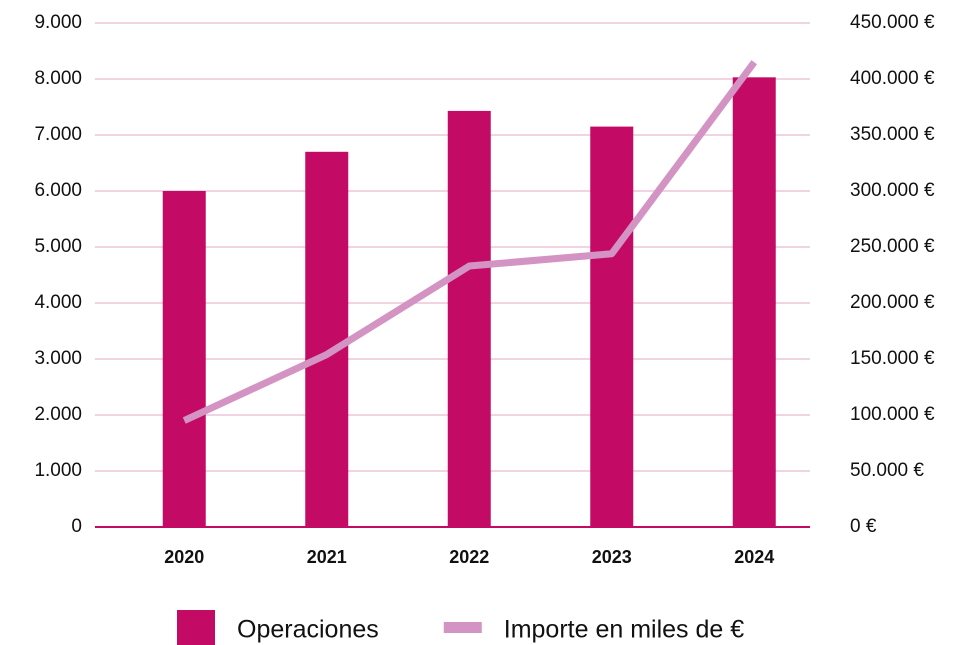 The height and width of the screenshot is (645, 957). What do you see at coordinates (624, 630) in the screenshot?
I see `legend-label: Importe en miles de €` at bounding box center [624, 630].